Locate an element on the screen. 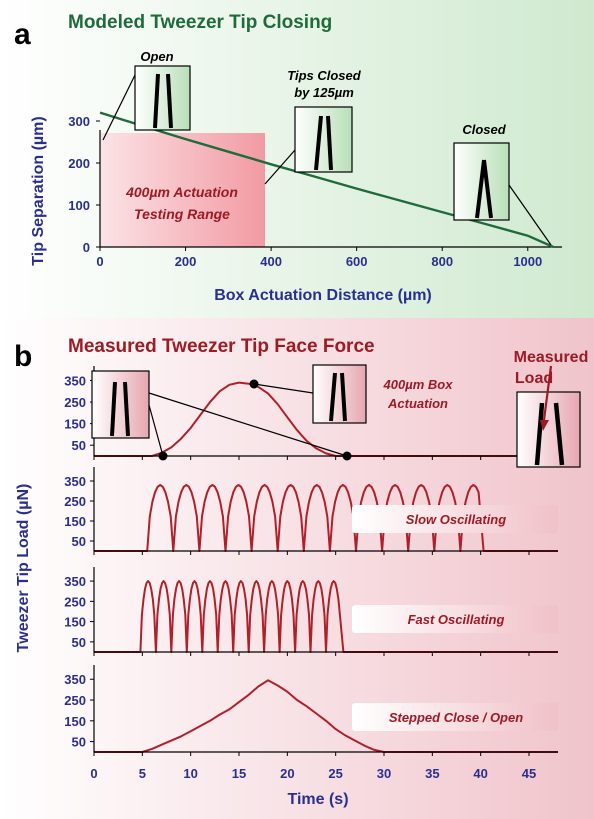  panel-b-x-axis-label: Time (s) is located at coordinates (317, 799).